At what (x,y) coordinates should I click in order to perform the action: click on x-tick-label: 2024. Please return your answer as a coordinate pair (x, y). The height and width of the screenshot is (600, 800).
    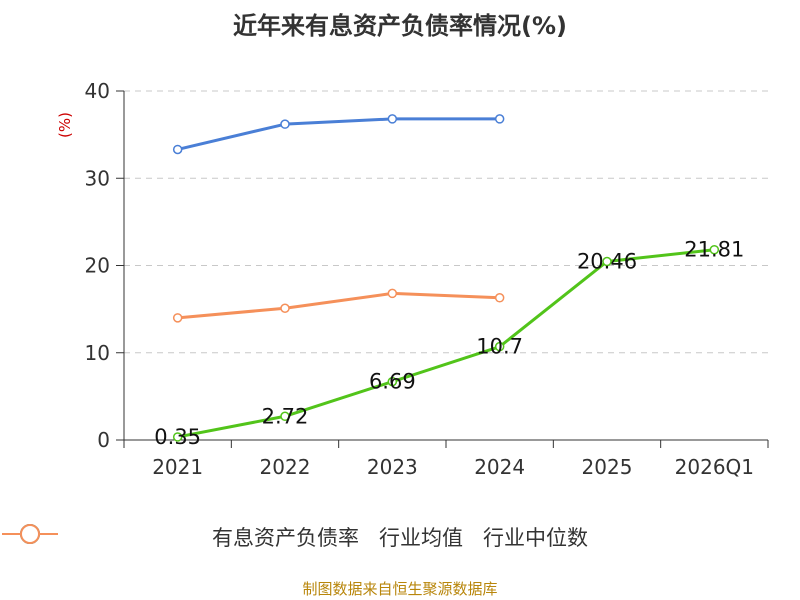
    Looking at the image, I should click on (499, 467).